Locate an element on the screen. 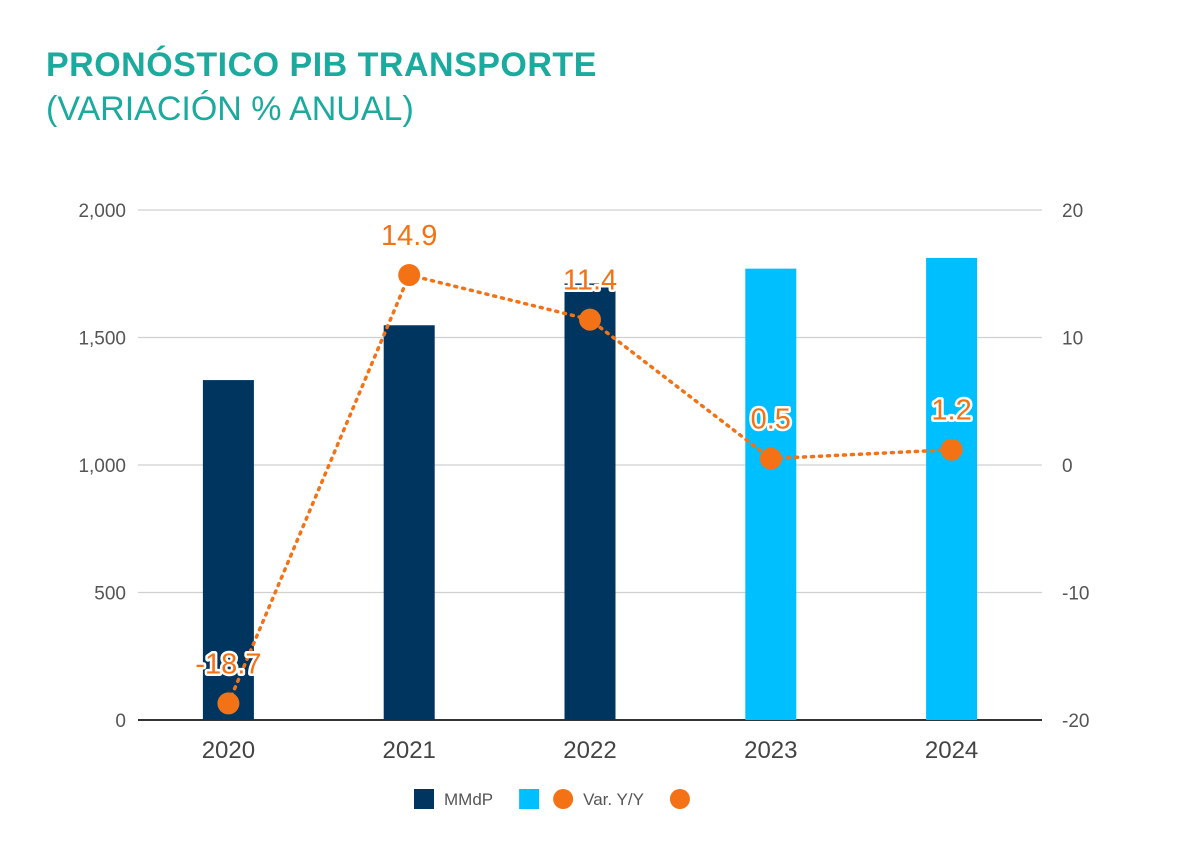 The image size is (1182, 852). x-tick-label: 2023 is located at coordinates (770, 750).